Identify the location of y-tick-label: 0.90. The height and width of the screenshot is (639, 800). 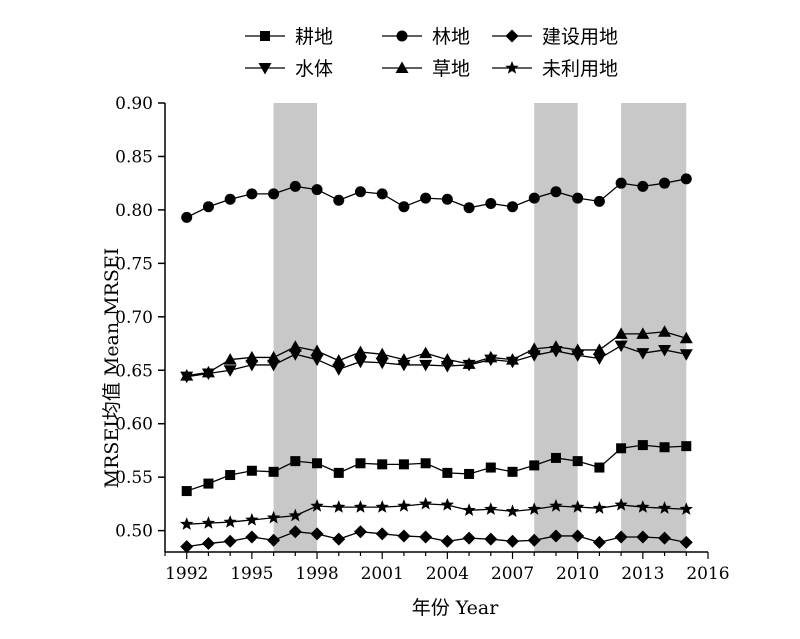
(134, 104).